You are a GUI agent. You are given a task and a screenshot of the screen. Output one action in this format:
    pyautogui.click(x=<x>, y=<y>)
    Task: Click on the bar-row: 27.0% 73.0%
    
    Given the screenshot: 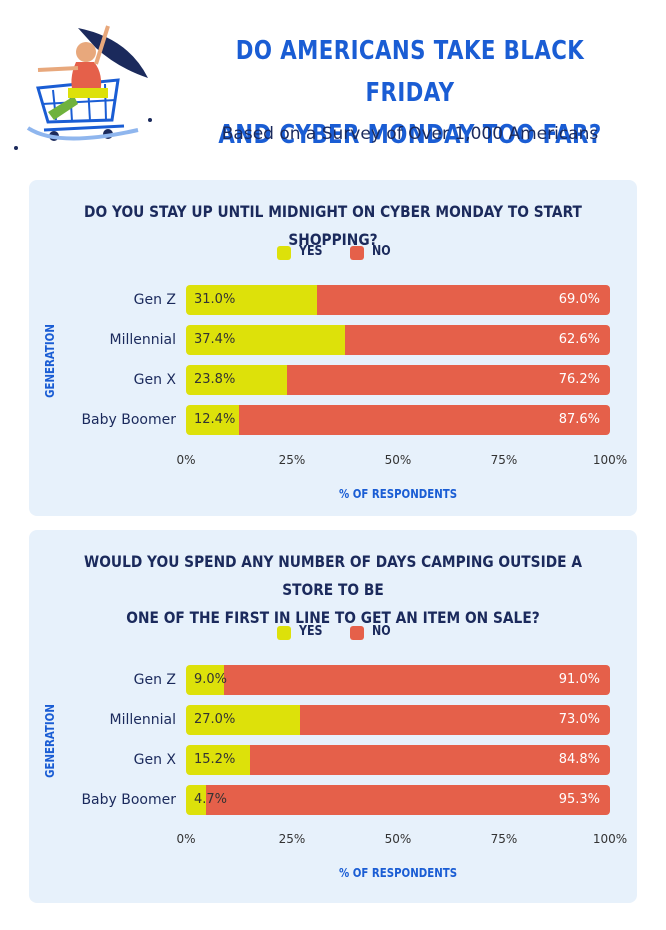 What is the action you would take?
    pyautogui.click(x=398, y=720)
    